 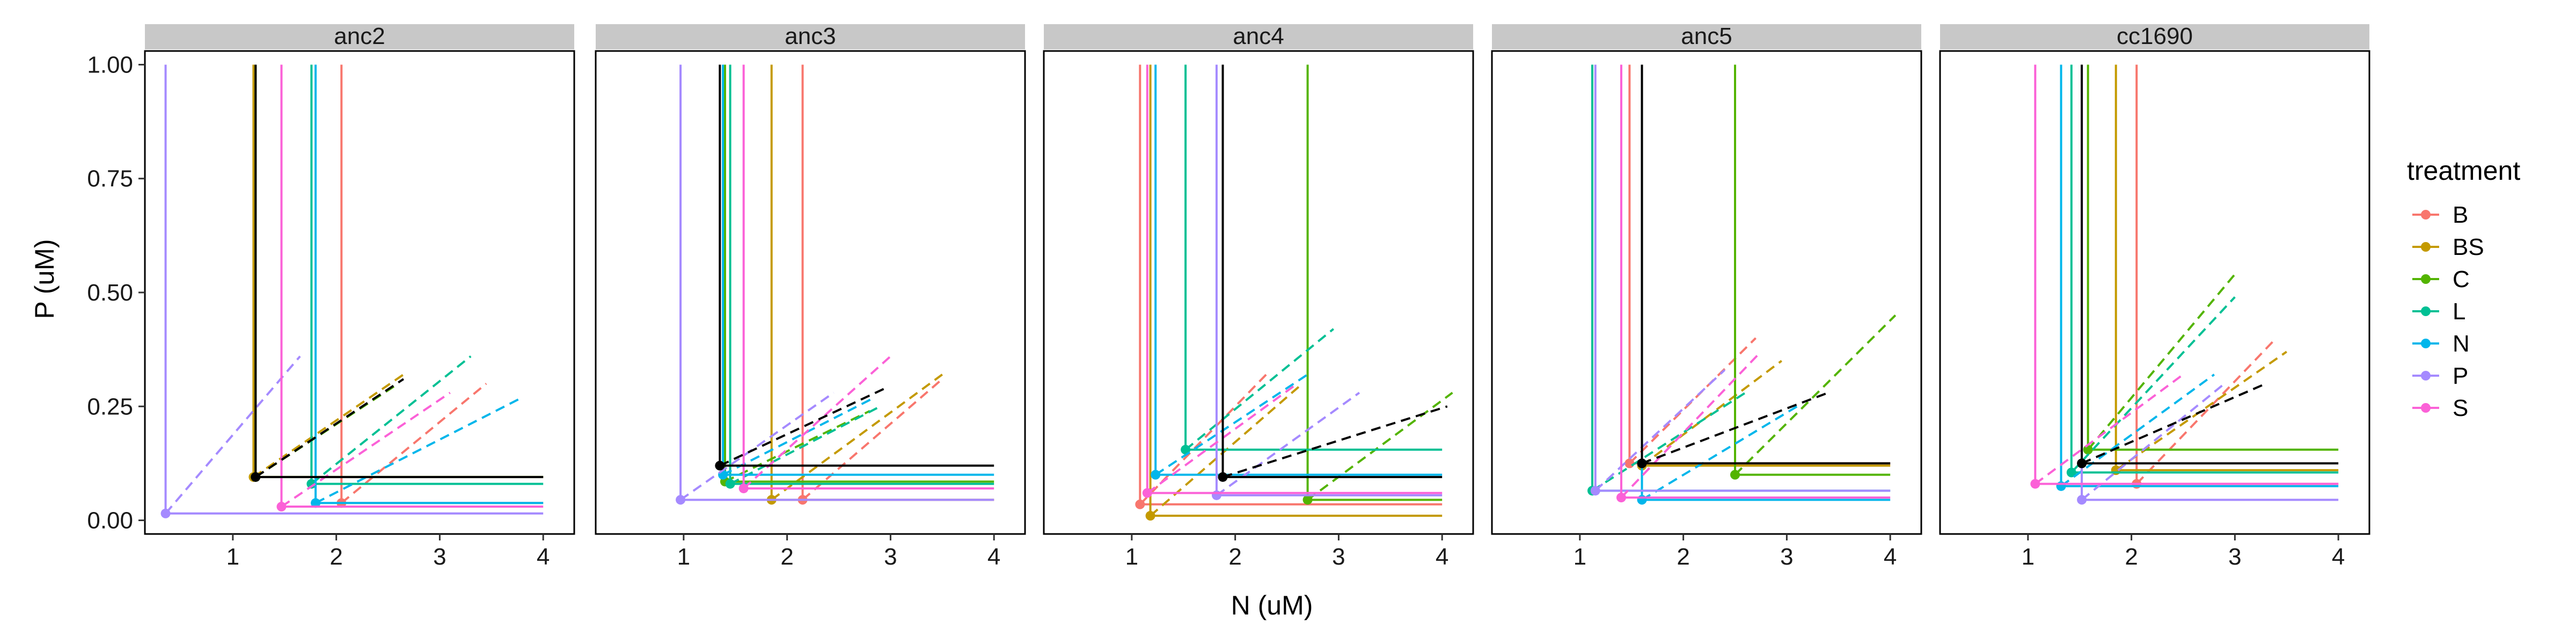 I want to click on y-tick-label: 1.00, so click(x=110, y=65).